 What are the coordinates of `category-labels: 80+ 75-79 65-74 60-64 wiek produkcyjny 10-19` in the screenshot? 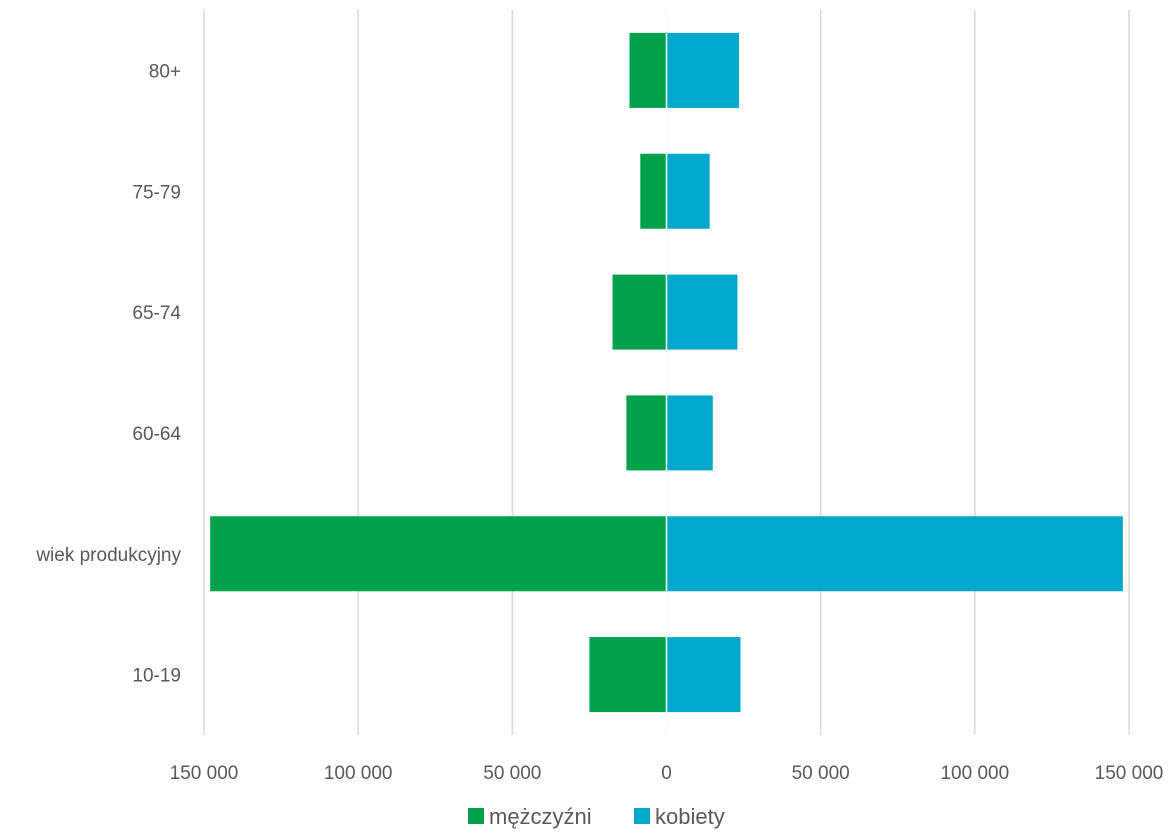 It's located at (108, 373).